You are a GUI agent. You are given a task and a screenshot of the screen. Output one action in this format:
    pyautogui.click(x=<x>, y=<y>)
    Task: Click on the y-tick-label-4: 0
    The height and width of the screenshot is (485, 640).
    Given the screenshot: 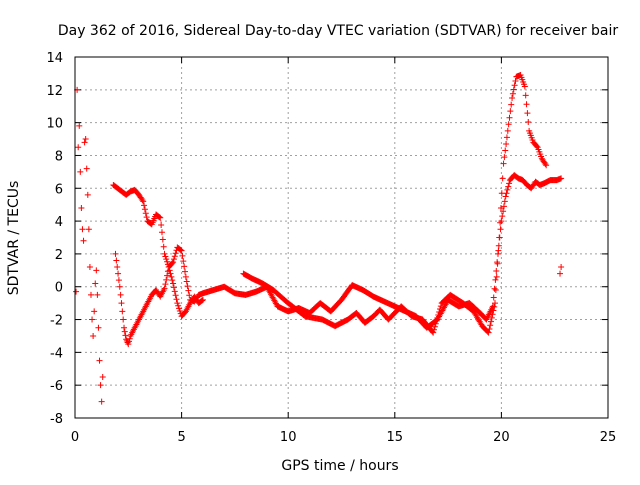 What is the action you would take?
    pyautogui.click(x=59, y=288)
    